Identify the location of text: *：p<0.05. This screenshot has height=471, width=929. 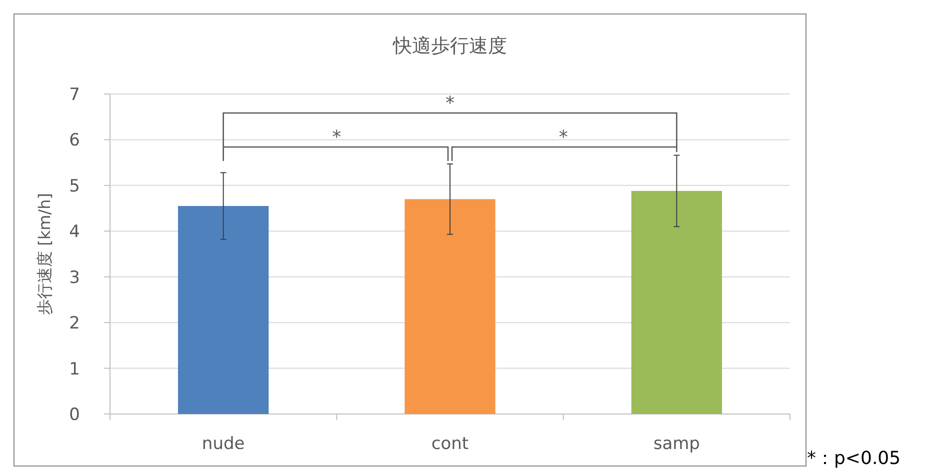
(854, 458).